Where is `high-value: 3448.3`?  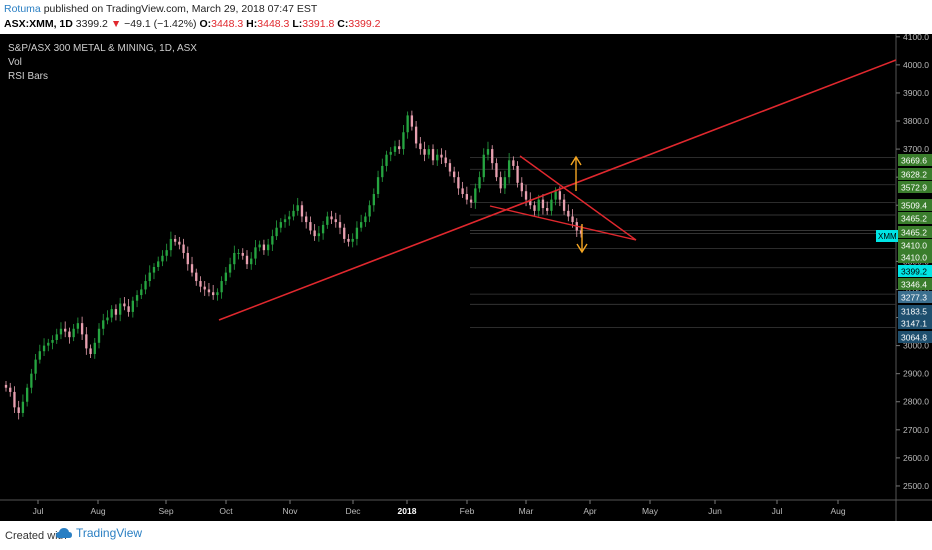 high-value: 3448.3 is located at coordinates (273, 24).